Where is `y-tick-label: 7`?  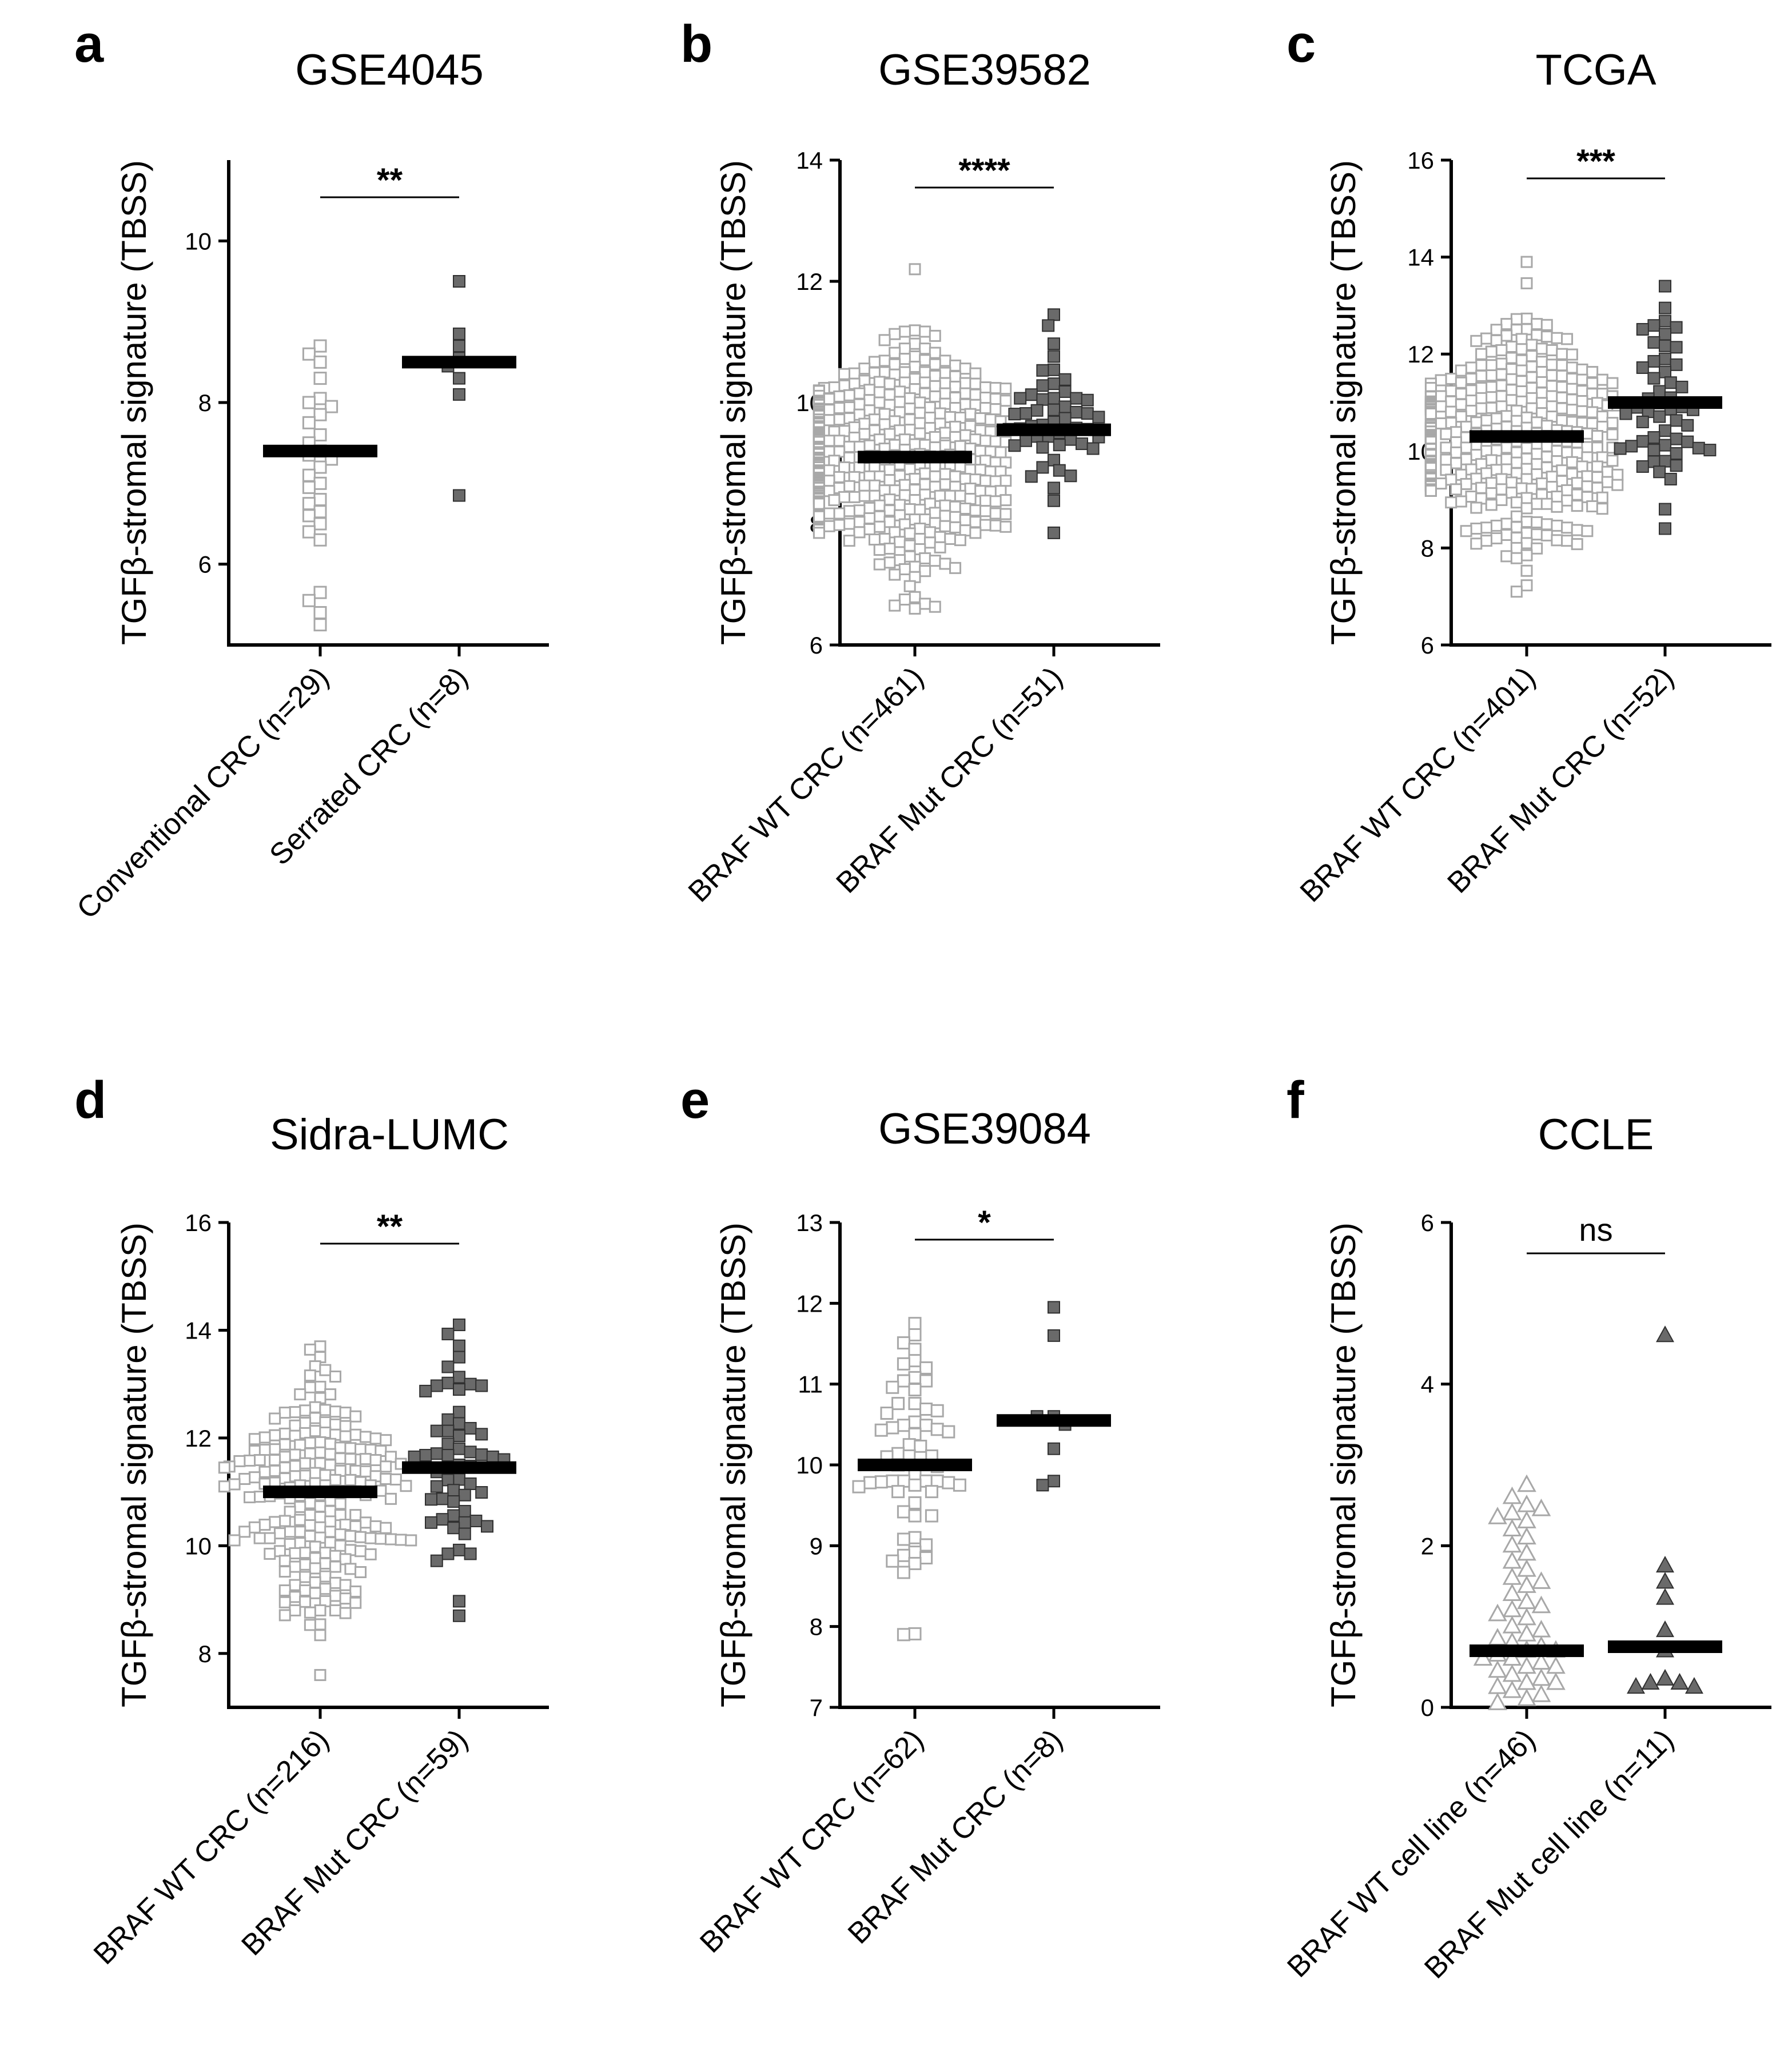
y-tick-label: 7 is located at coordinates (817, 1707).